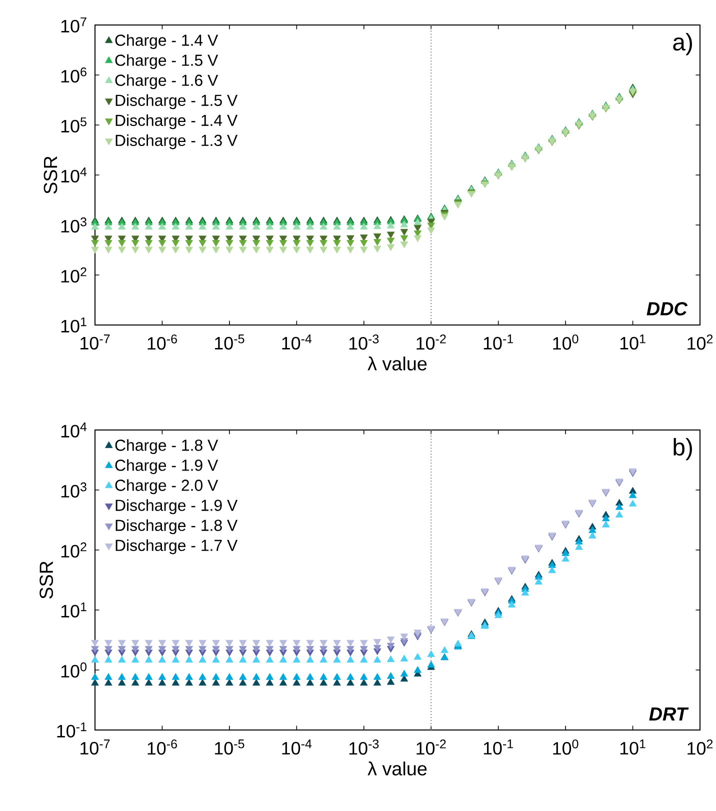  What do you see at coordinates (73, 25) in the screenshot?
I see `y-tick-label: 10$^{7}$` at bounding box center [73, 25].